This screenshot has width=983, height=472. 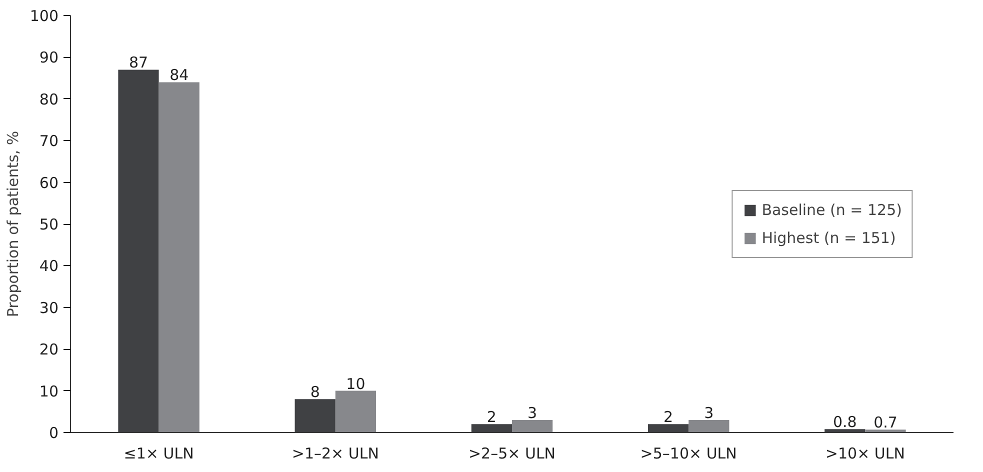 What do you see at coordinates (829, 237) in the screenshot?
I see `legend-label: Highest (n = 151)` at bounding box center [829, 237].